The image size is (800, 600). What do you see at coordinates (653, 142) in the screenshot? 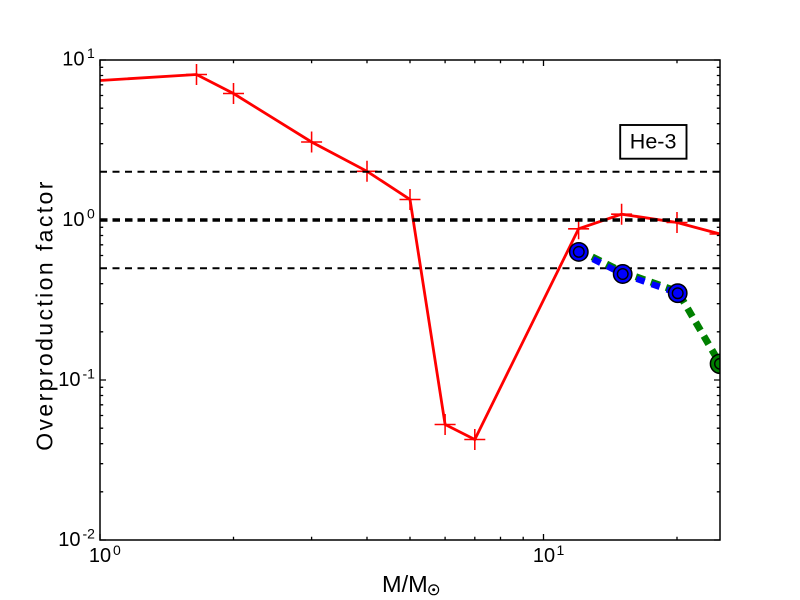
I see `svg-text: He-3` at bounding box center [653, 142].